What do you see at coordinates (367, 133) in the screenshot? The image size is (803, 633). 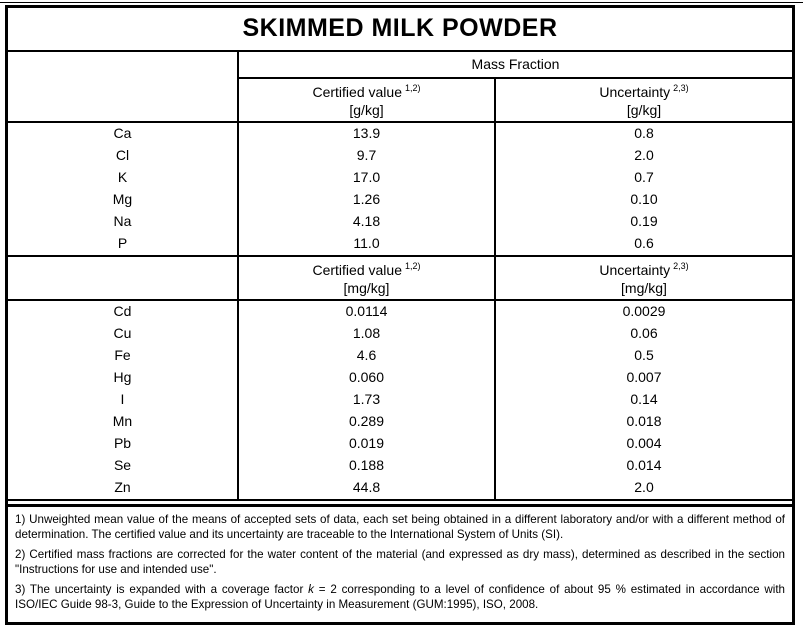 I see `certified-value-cell: 13.9` at bounding box center [367, 133].